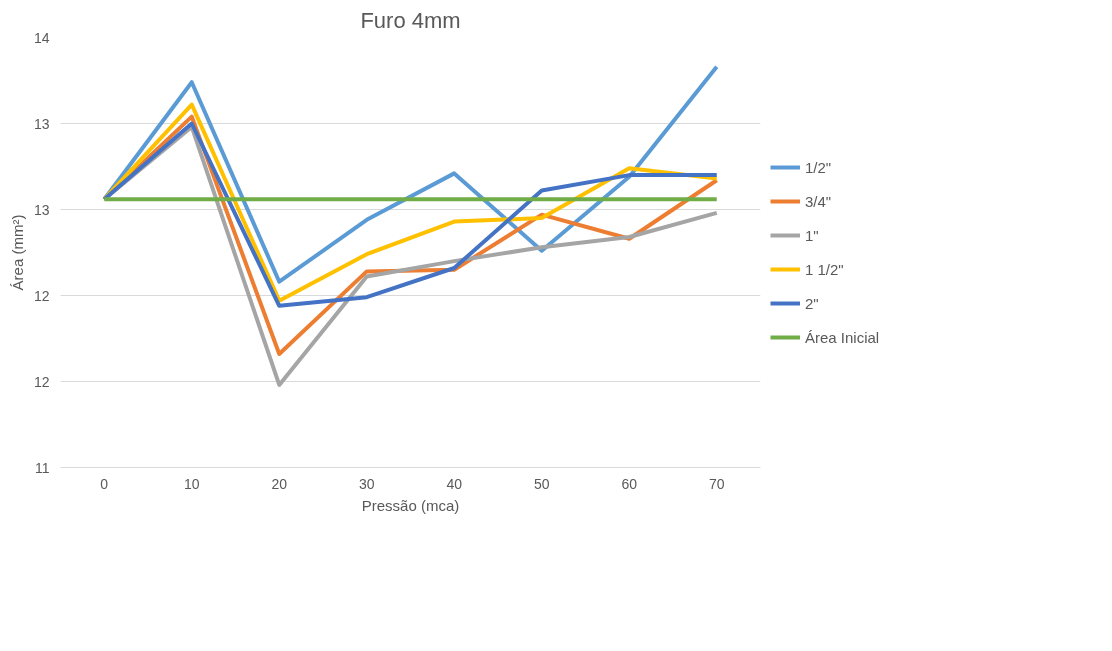 The image size is (1112, 651). Describe the element at coordinates (812, 235) in the screenshot. I see `legend-label: 1"` at that location.